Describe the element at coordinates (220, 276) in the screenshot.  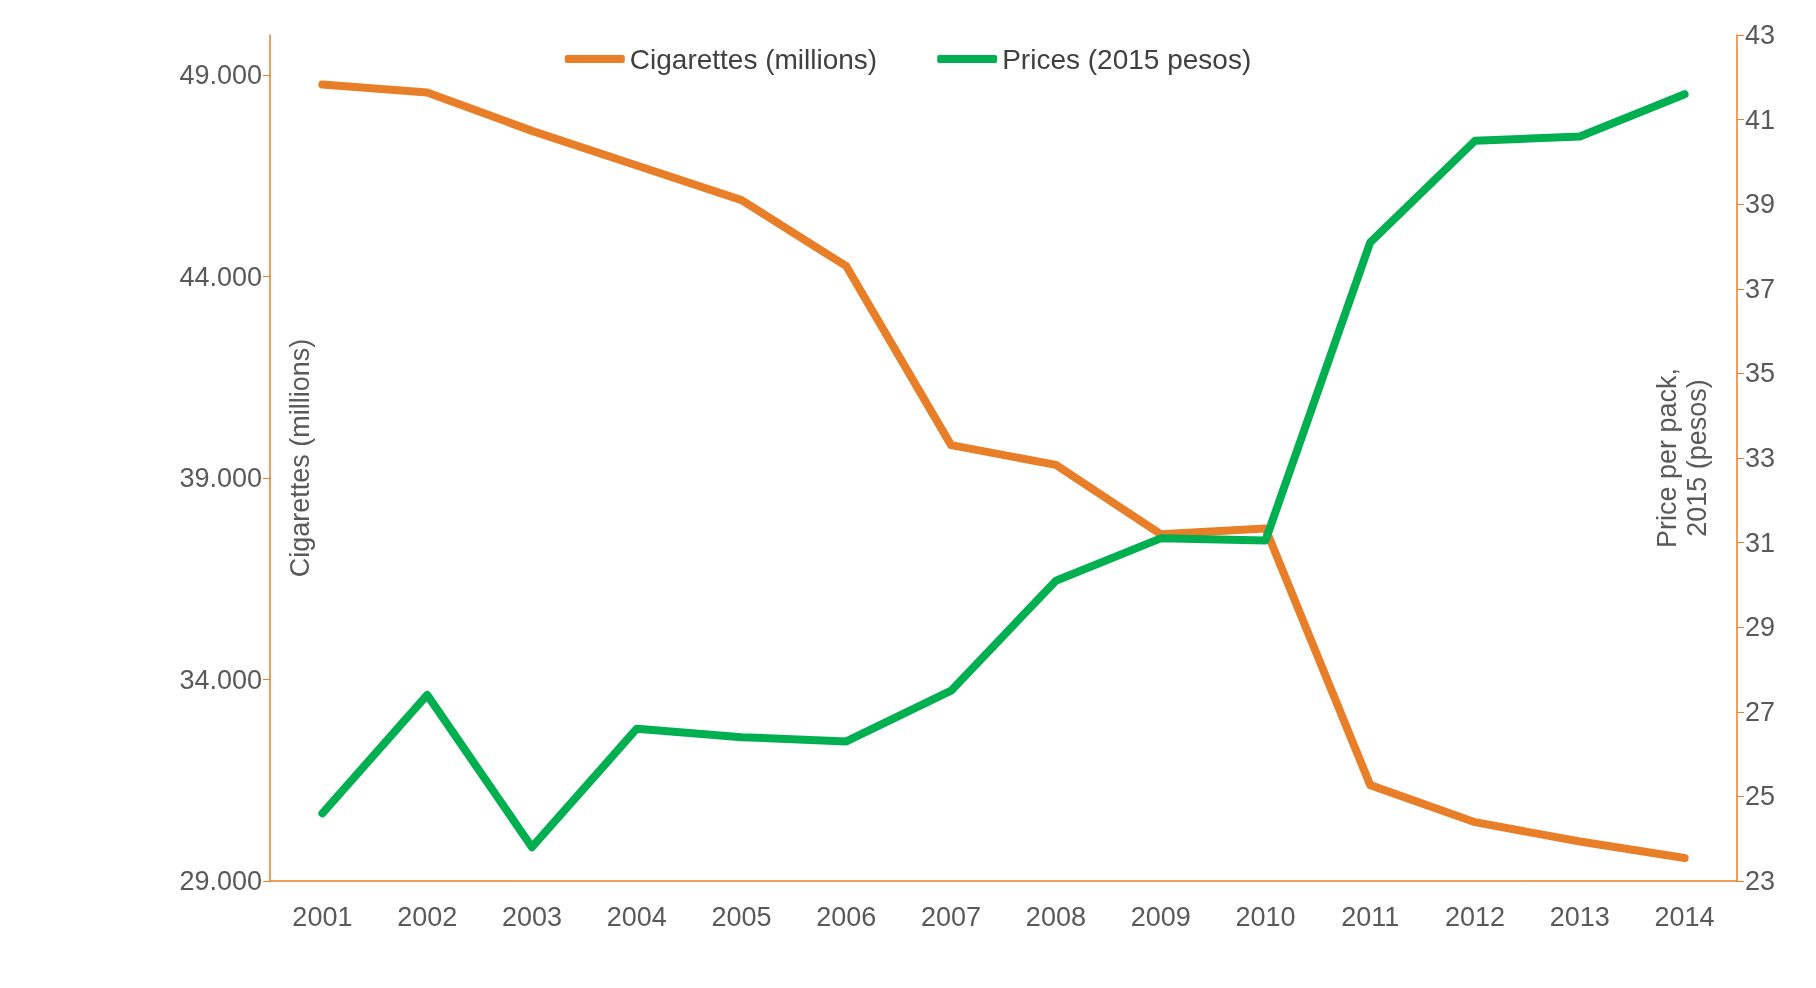
I see `y-tick-label: 44.000` at that location.